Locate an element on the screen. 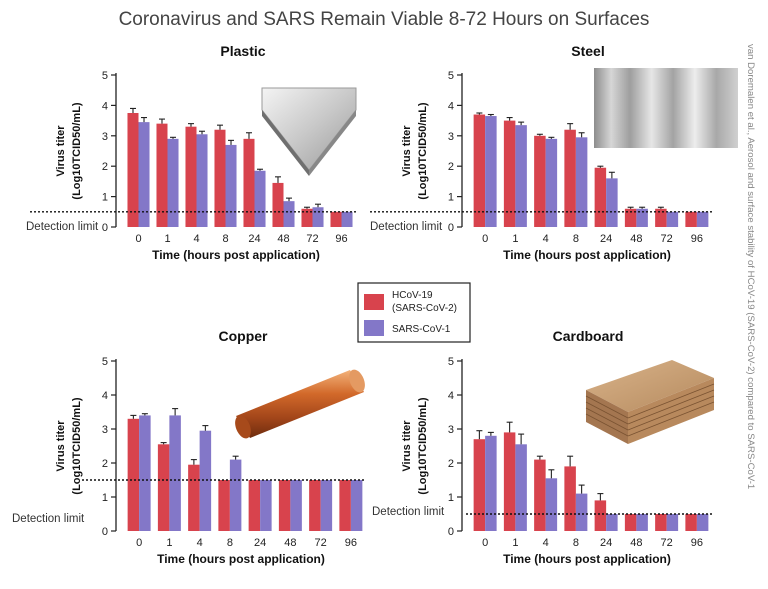  steel-x-tick-label: 1 is located at coordinates (515, 239).